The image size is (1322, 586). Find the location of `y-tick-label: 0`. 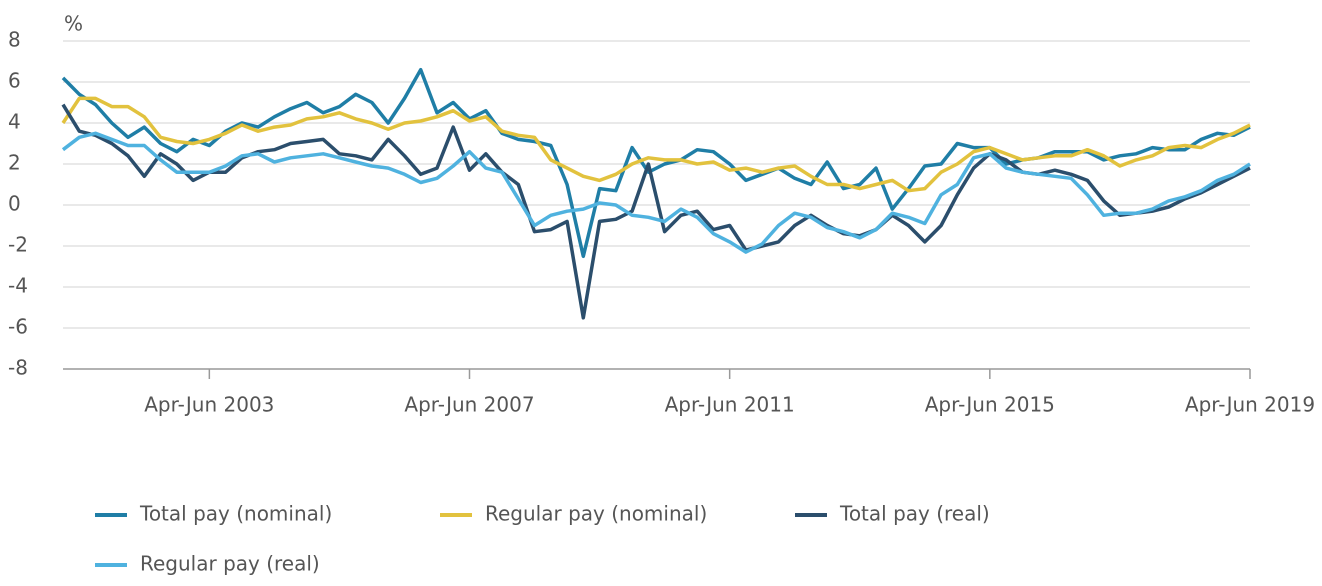

y-tick-label: 0 is located at coordinates (14, 204).